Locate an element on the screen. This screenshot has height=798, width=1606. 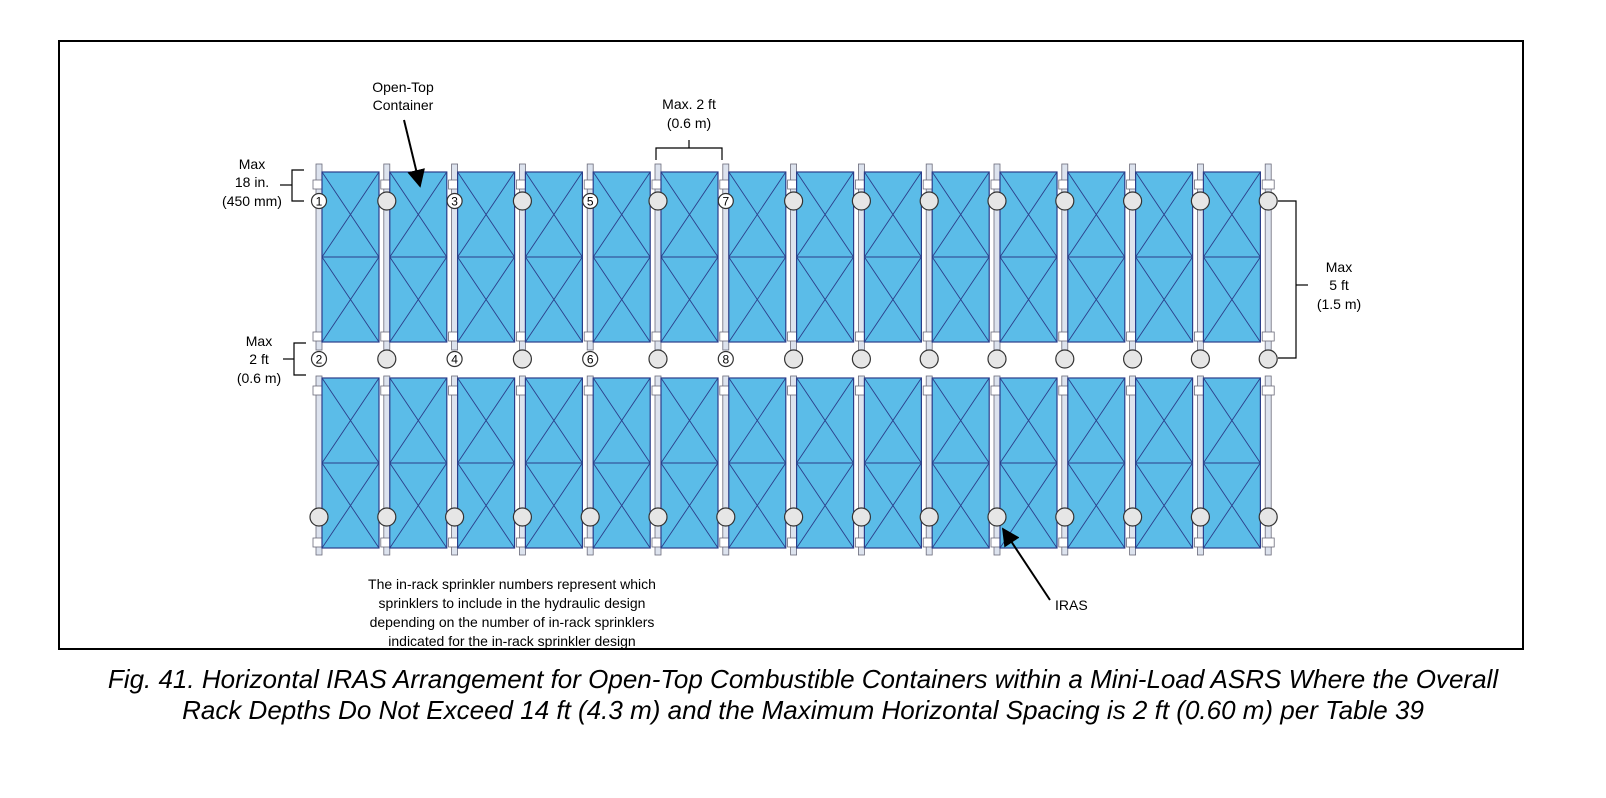
sprinkler-number: 3 is located at coordinates (454, 202).